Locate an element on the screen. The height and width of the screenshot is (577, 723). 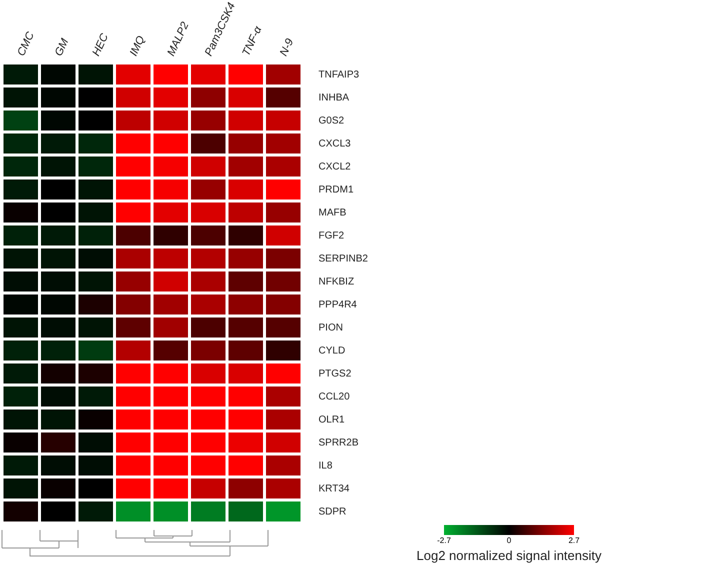
y-tick-label: INHBA is located at coordinates (334, 98).